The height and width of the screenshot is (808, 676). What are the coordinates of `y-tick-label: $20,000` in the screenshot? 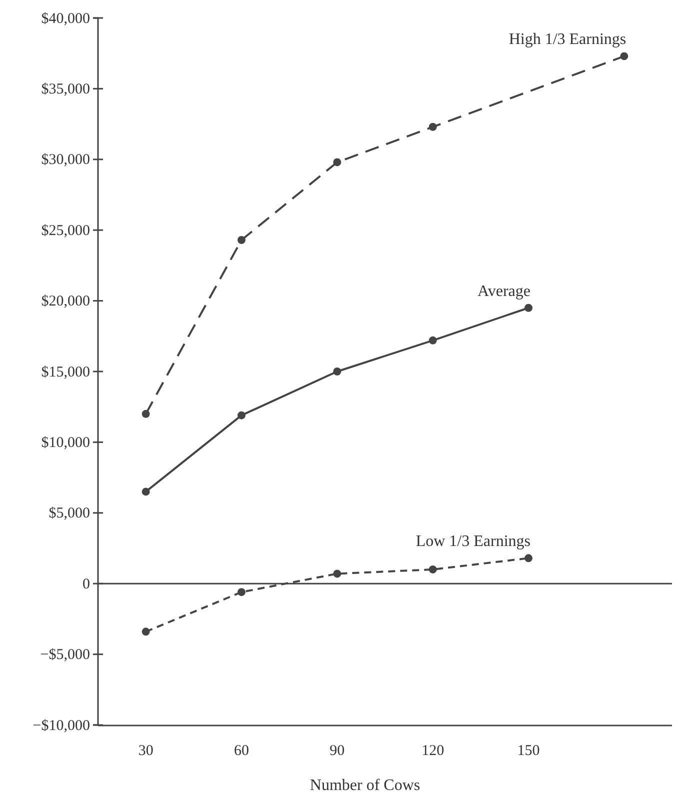 It's located at (65, 302).